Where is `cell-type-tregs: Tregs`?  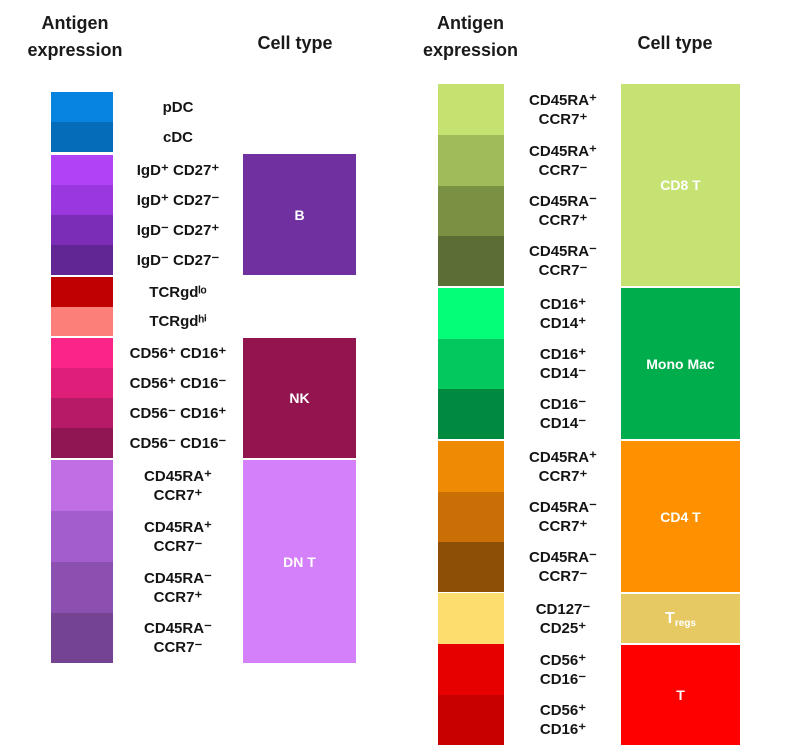
cell-type-tregs: Tregs is located at coordinates (680, 618).